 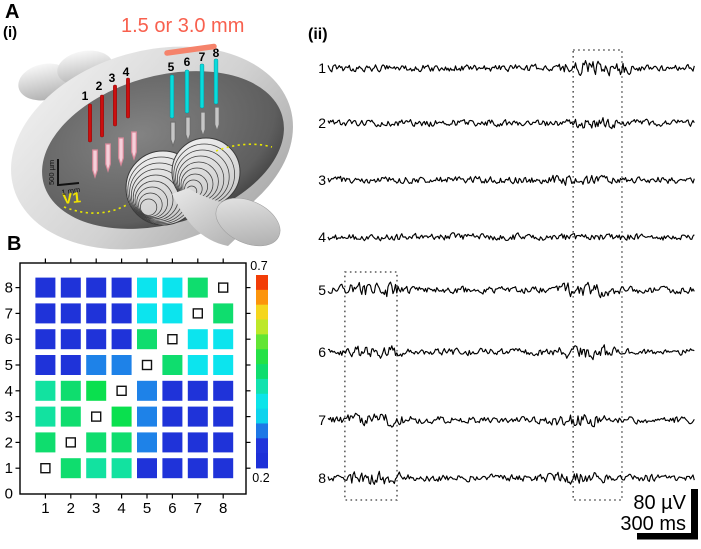 What do you see at coordinates (172, 508) in the screenshot?
I see `x-axis-tick-label: 6` at bounding box center [172, 508].